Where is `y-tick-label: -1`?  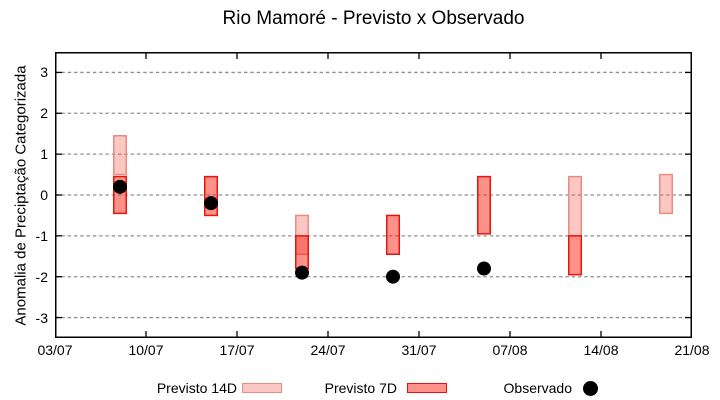 y-tick-label: -1 is located at coordinates (41, 235).